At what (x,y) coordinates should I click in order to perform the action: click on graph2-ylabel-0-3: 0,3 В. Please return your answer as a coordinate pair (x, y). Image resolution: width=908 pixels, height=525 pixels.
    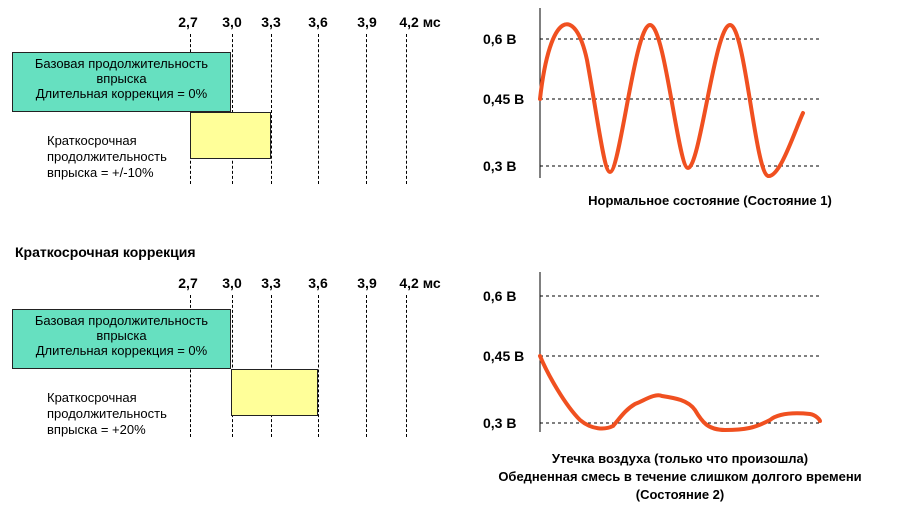
    Looking at the image, I should click on (500, 423).